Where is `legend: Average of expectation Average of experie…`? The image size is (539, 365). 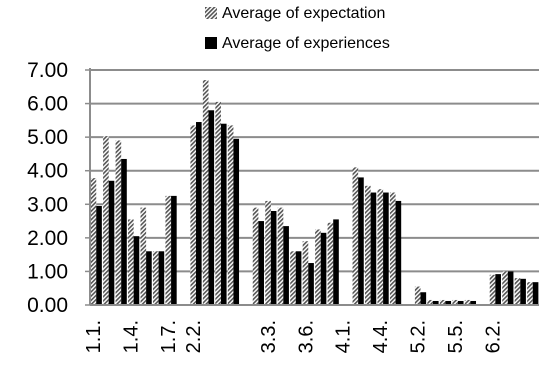
legend: Average of expectation Average of experie… is located at coordinates (297, 28).